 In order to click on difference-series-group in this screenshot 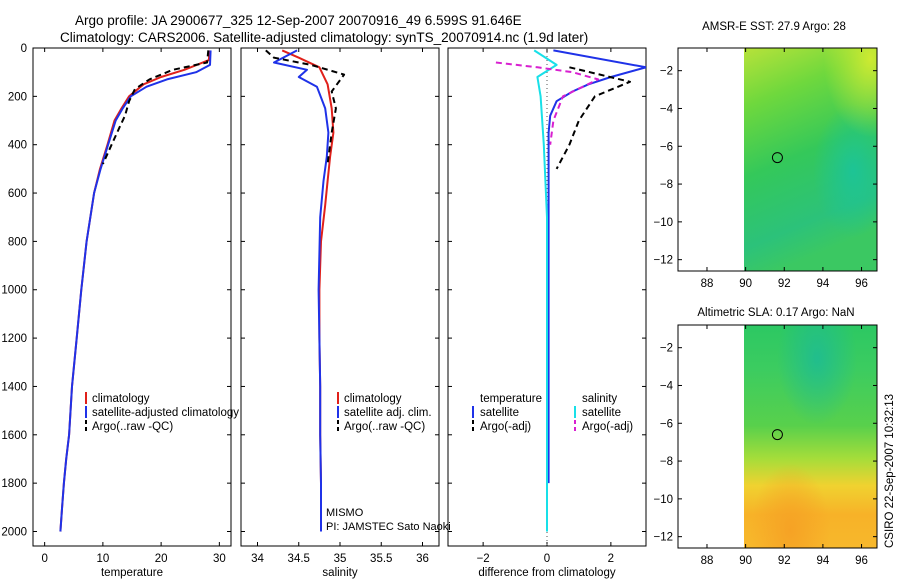, I will do `click(570, 290)`.